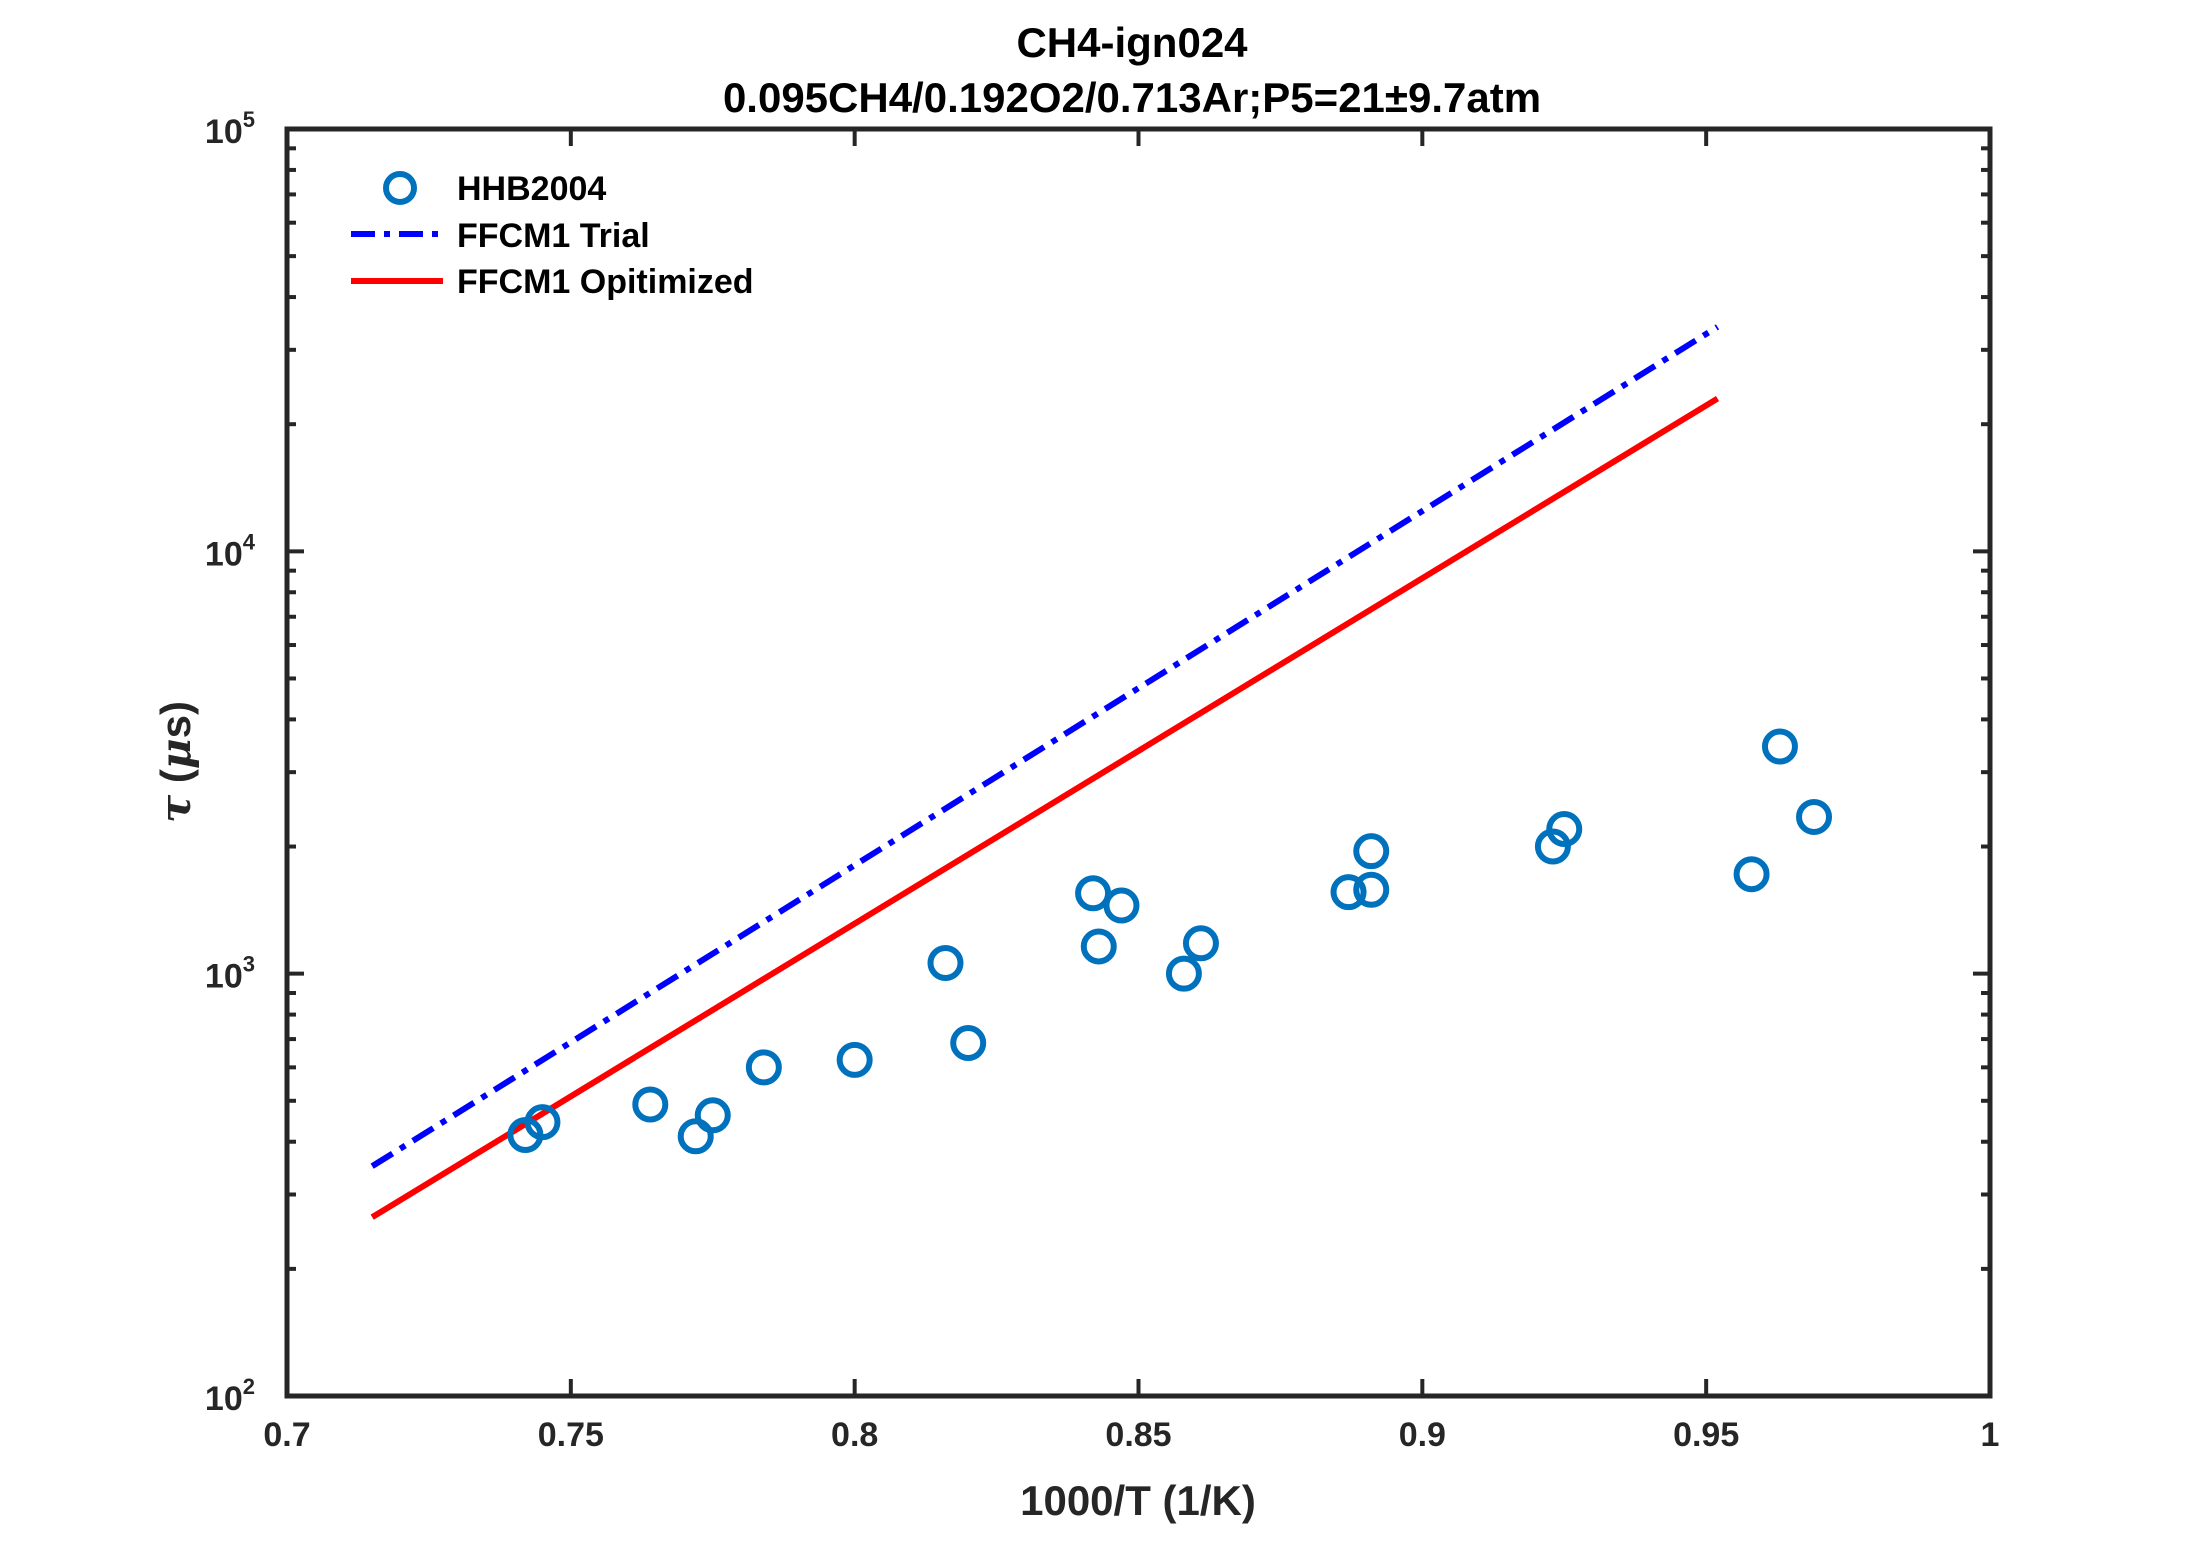  Describe the element at coordinates (175, 753) in the screenshot. I see `y-axis-label-mu: μ` at that location.